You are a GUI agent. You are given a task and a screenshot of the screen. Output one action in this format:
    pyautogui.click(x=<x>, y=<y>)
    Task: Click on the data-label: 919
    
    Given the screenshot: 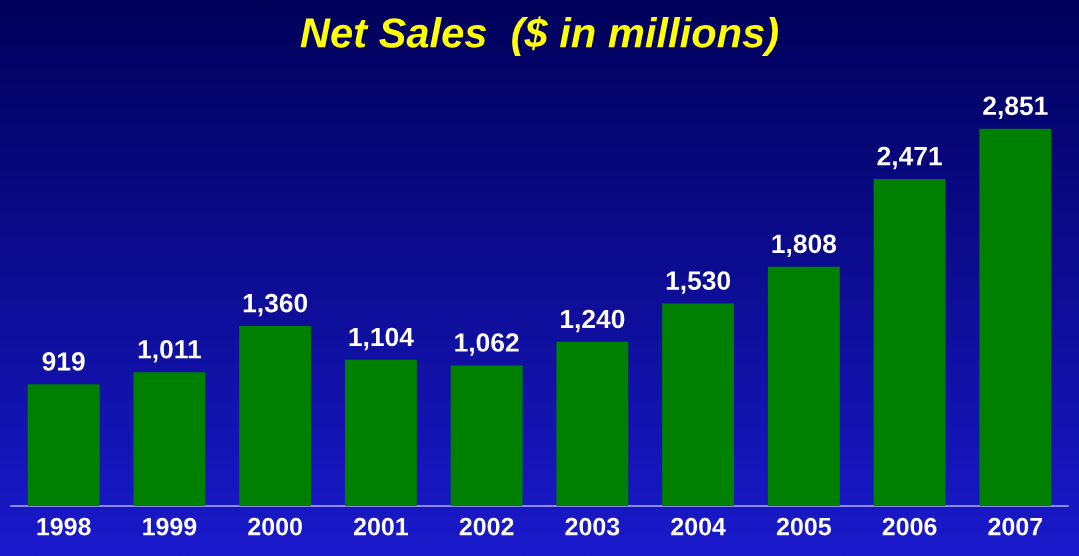 What is the action you would take?
    pyautogui.click(x=63, y=361)
    